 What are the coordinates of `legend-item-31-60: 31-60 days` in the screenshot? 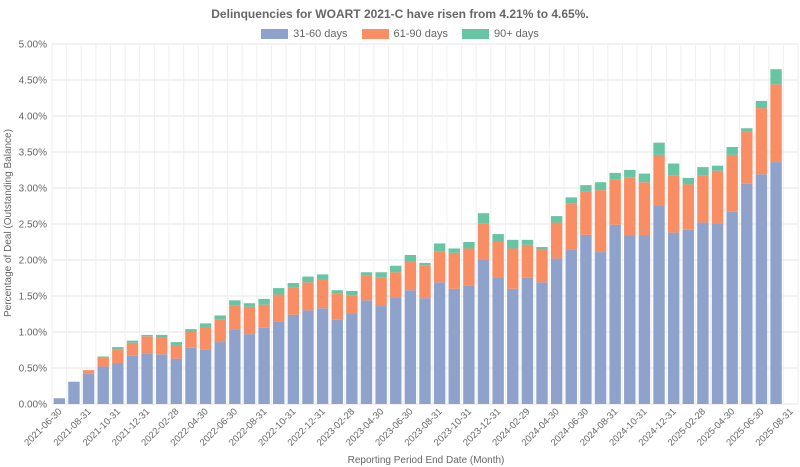 It's located at (304, 34).